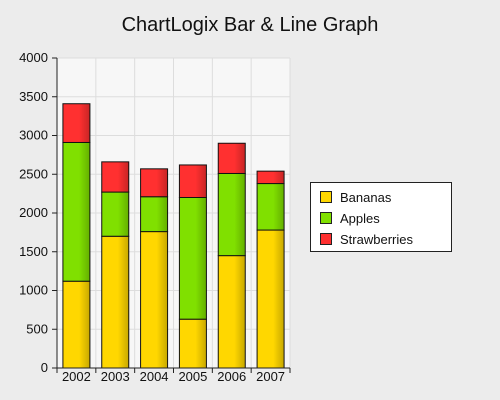  I want to click on bar-bananas-2002, so click(76, 324).